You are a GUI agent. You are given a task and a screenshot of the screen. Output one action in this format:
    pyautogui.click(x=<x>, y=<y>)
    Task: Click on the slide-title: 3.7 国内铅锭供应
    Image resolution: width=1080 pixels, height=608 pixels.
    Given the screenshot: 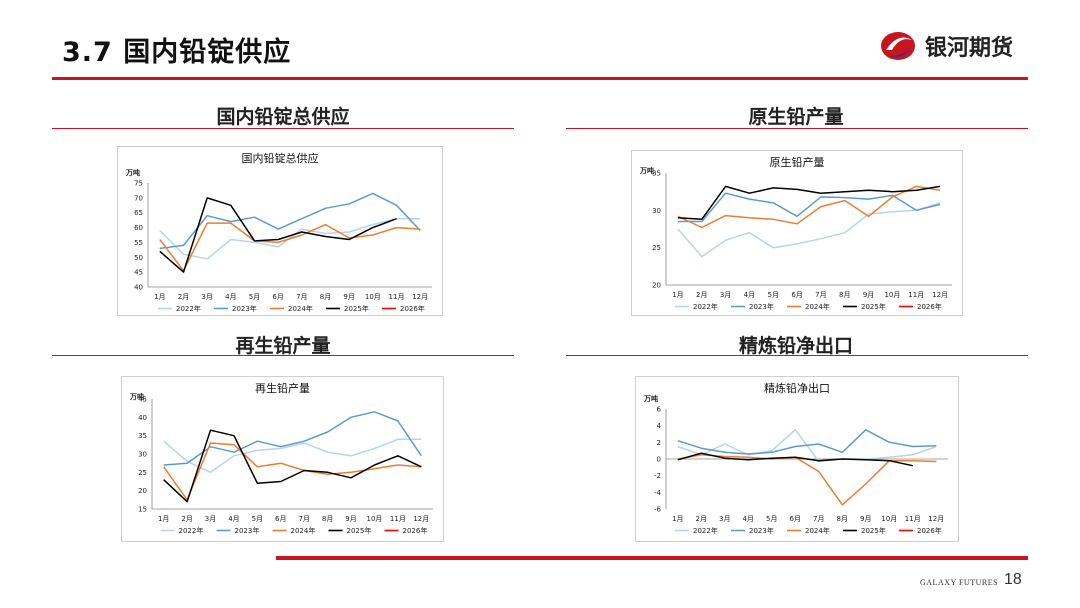 What is the action you would take?
    pyautogui.click(x=177, y=52)
    